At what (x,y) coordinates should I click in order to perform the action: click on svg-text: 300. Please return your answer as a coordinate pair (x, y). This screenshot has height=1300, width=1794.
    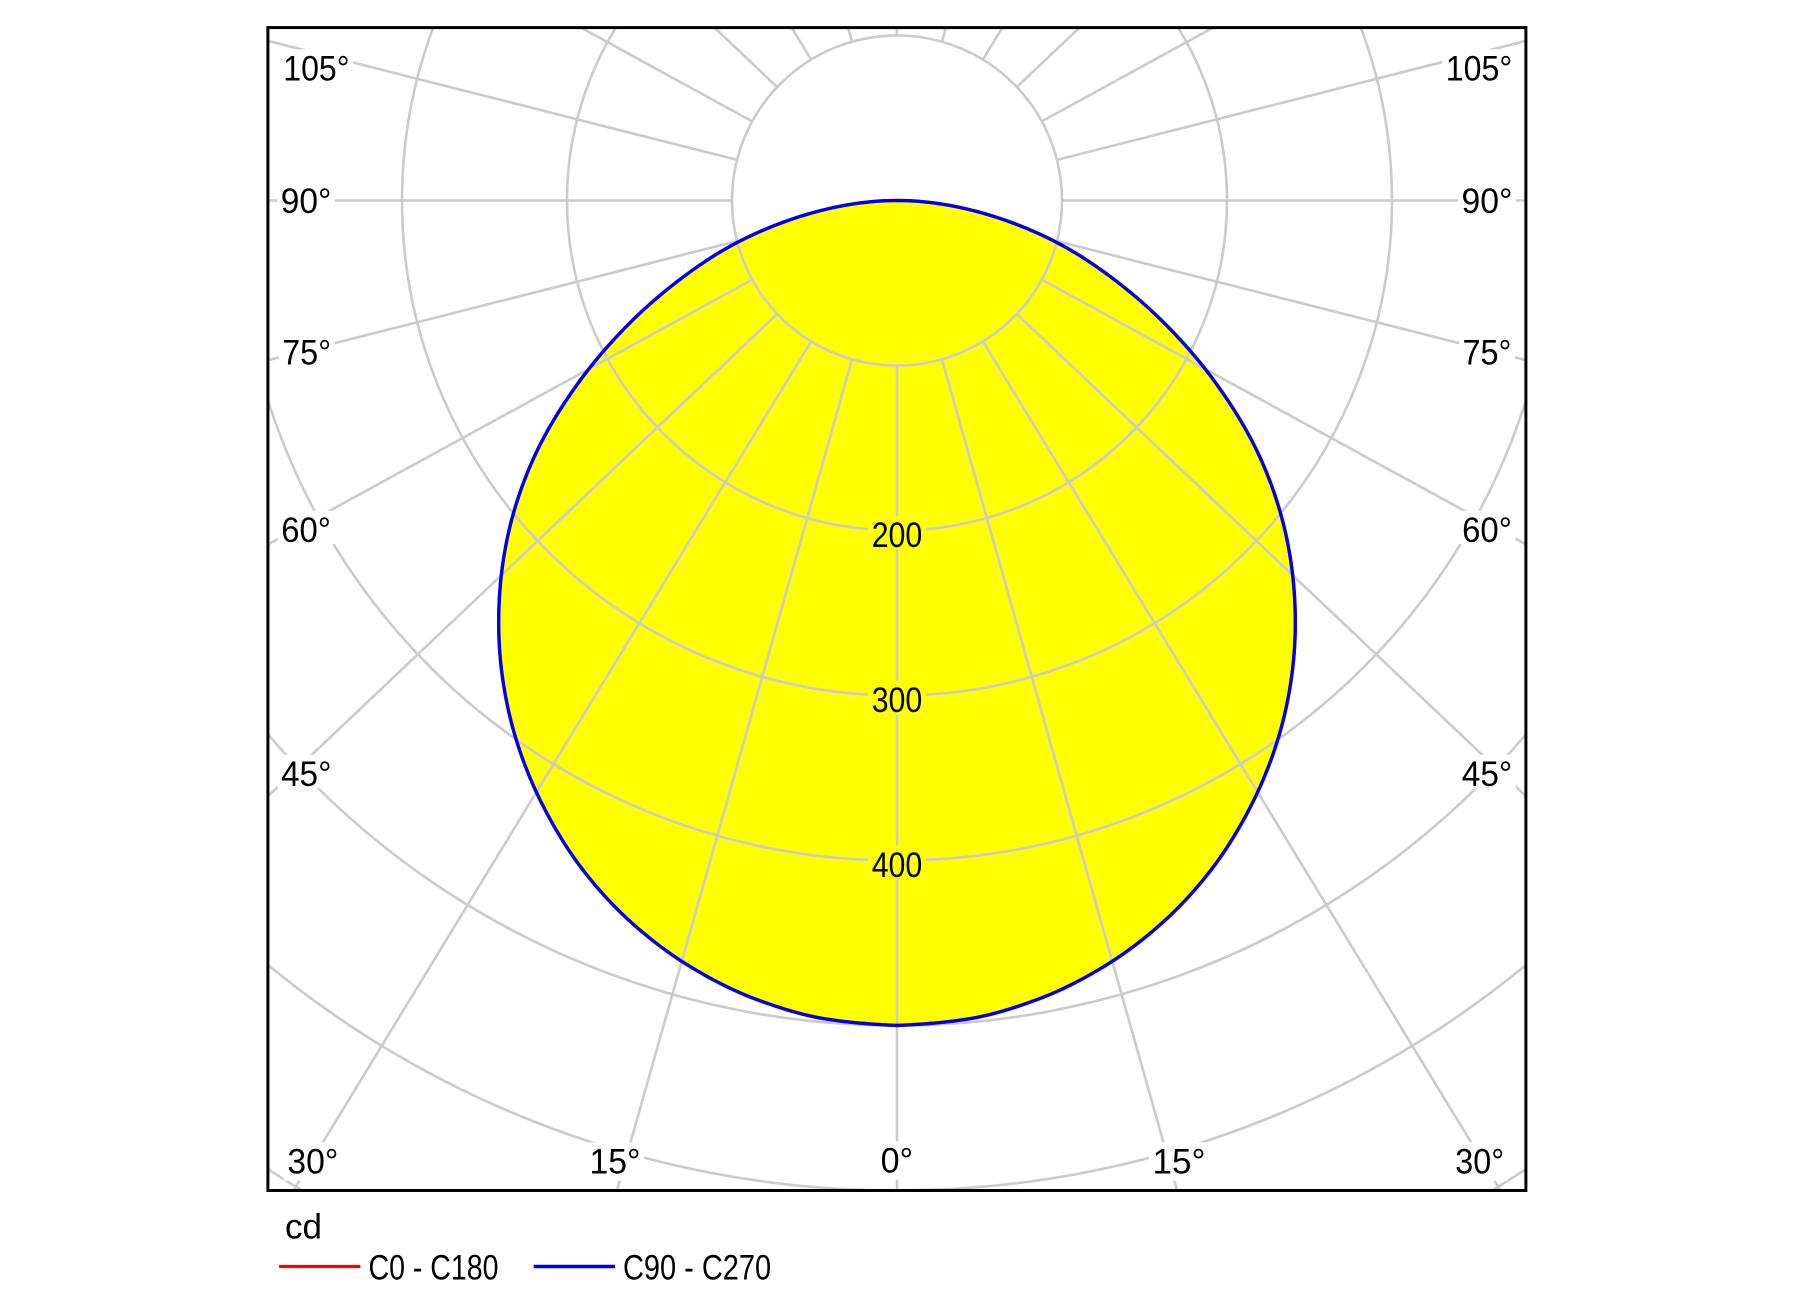
    Looking at the image, I should click on (897, 700).